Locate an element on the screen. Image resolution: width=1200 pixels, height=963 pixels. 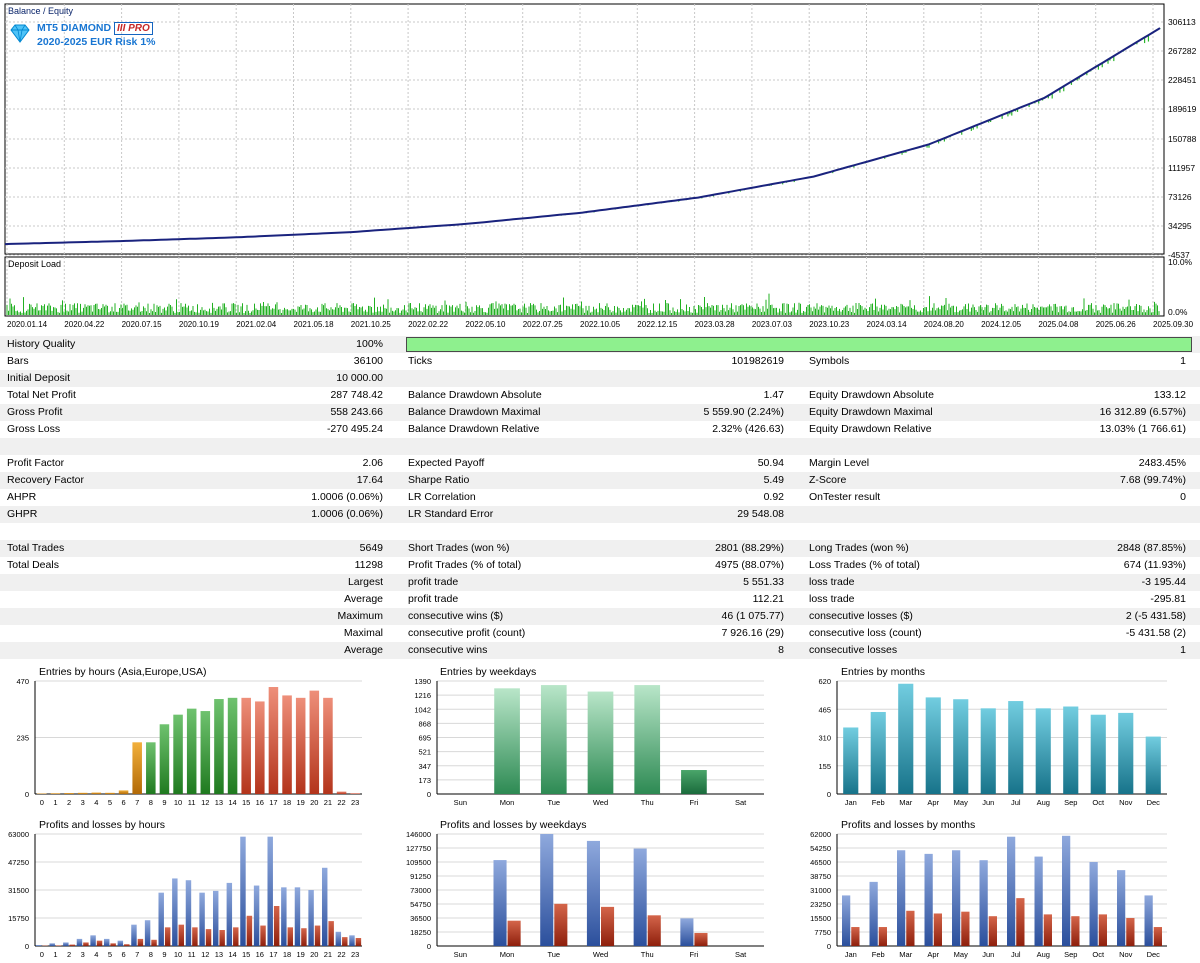
y-tick-label: 91250 is located at coordinates (420, 876).